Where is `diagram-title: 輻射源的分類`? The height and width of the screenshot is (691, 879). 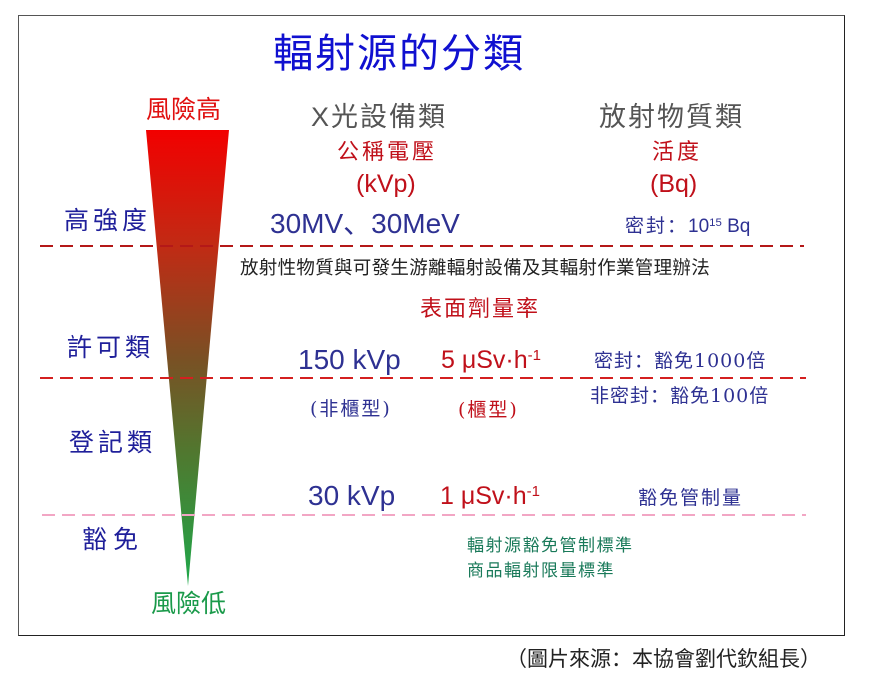 diagram-title: 輻射源的分類 is located at coordinates (399, 54).